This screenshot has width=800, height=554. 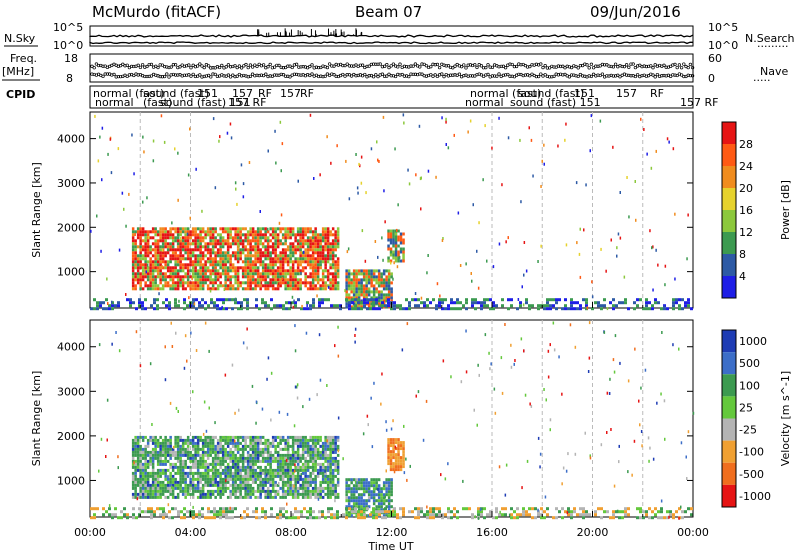 What do you see at coordinates (290, 93) in the screenshot?
I see `cpid-label: 157` at bounding box center [290, 93].